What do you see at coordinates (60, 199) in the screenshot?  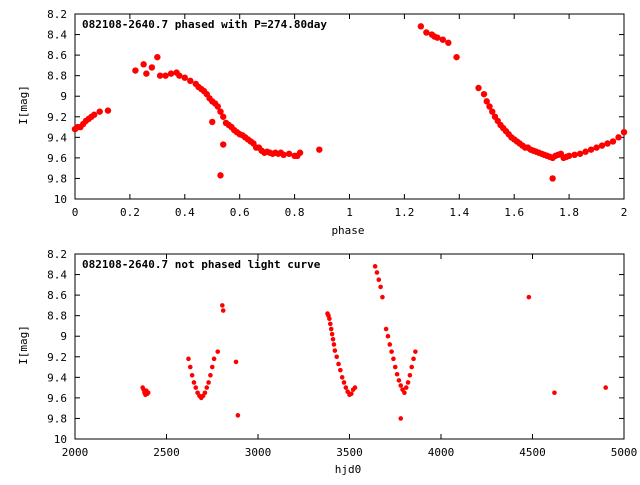 I see `top-y-tick-label: 10` at bounding box center [60, 199].